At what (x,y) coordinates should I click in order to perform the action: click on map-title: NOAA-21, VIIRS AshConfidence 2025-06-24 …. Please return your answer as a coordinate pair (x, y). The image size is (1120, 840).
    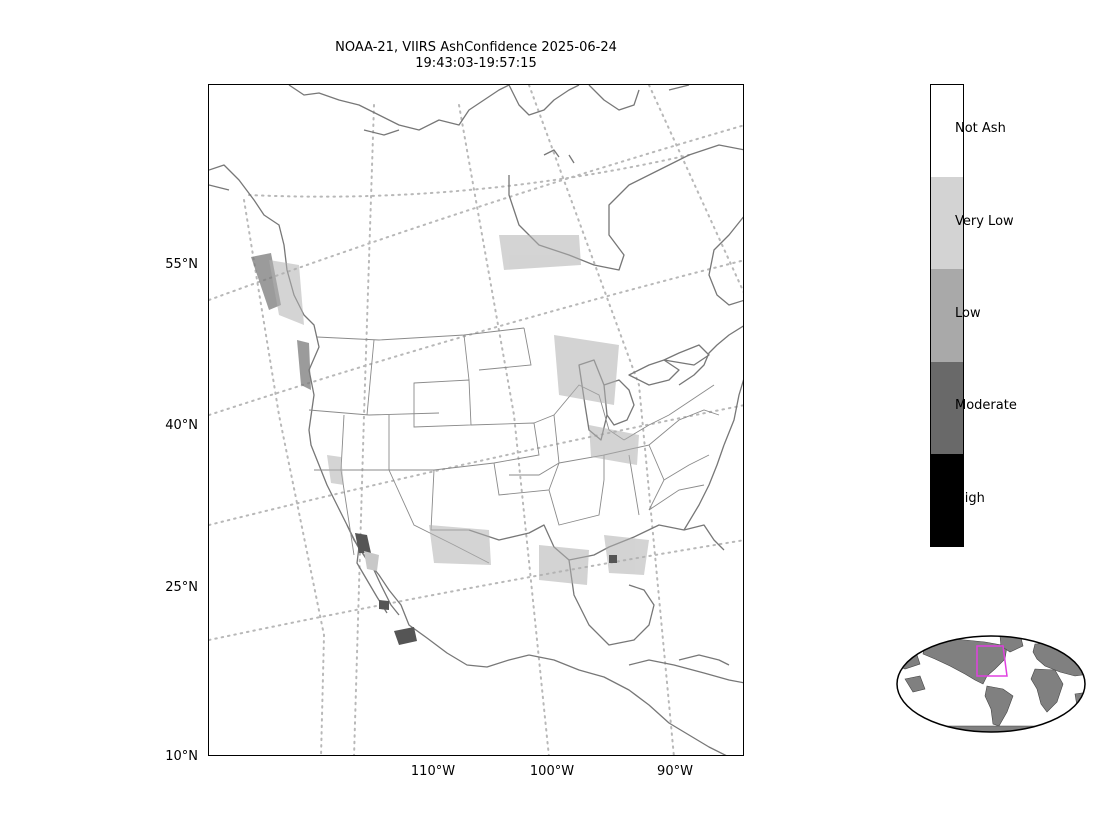
    Looking at the image, I should click on (476, 56).